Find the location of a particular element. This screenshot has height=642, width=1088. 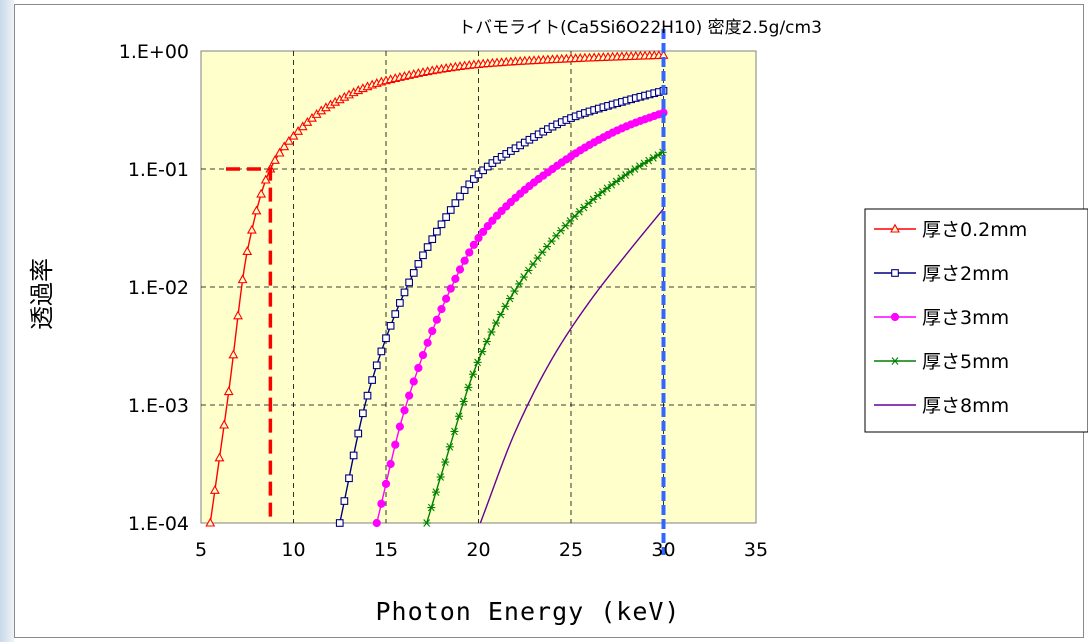

series-line is located at coordinates (572, 366).